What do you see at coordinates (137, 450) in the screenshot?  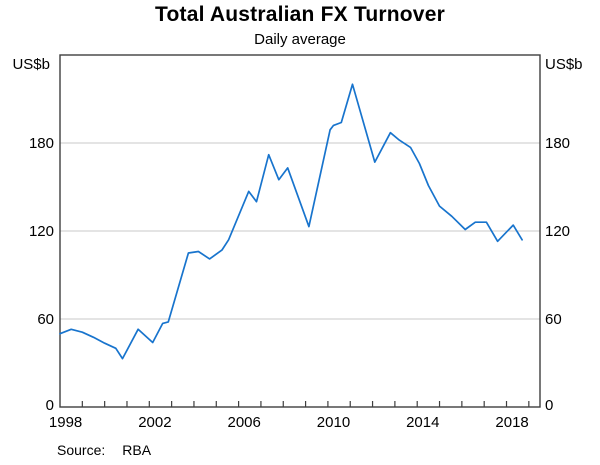 I see `source-value: RBA` at bounding box center [137, 450].